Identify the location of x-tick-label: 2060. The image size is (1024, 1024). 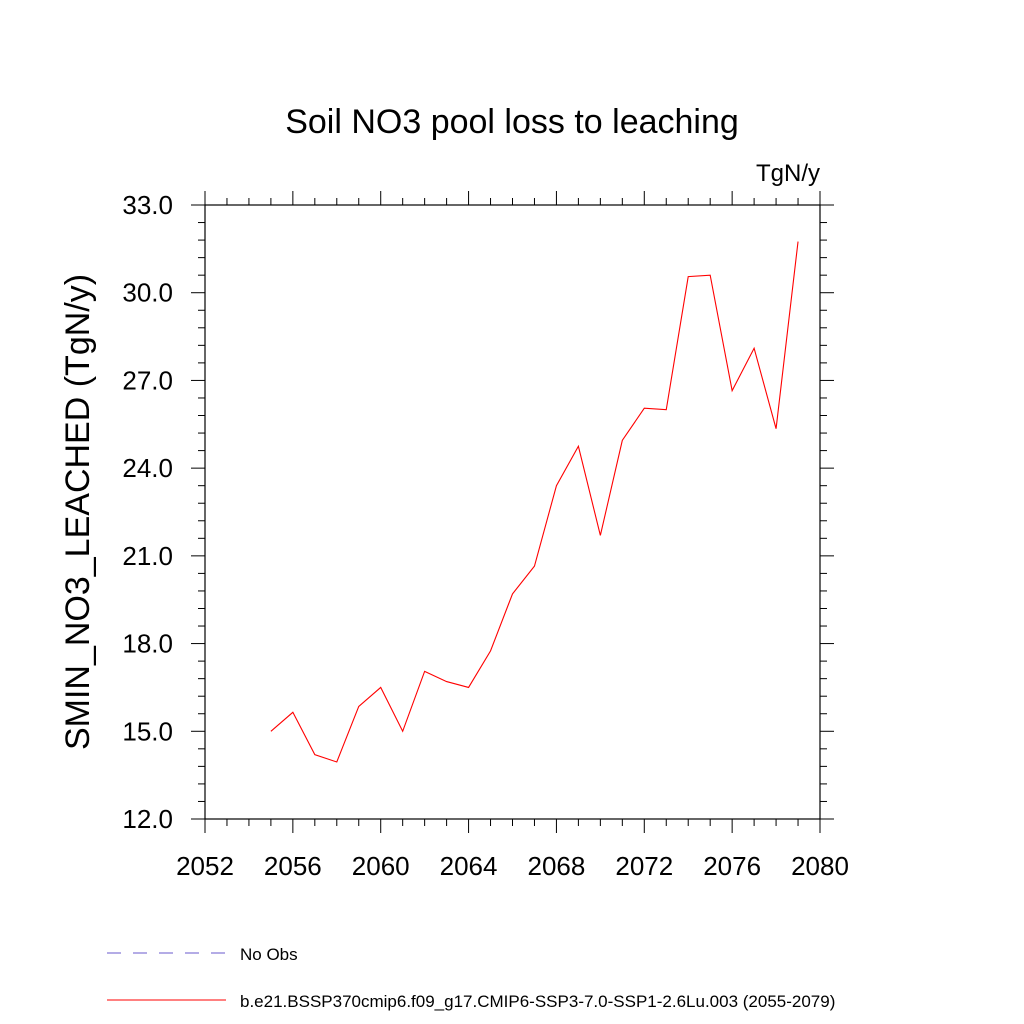
(381, 866).